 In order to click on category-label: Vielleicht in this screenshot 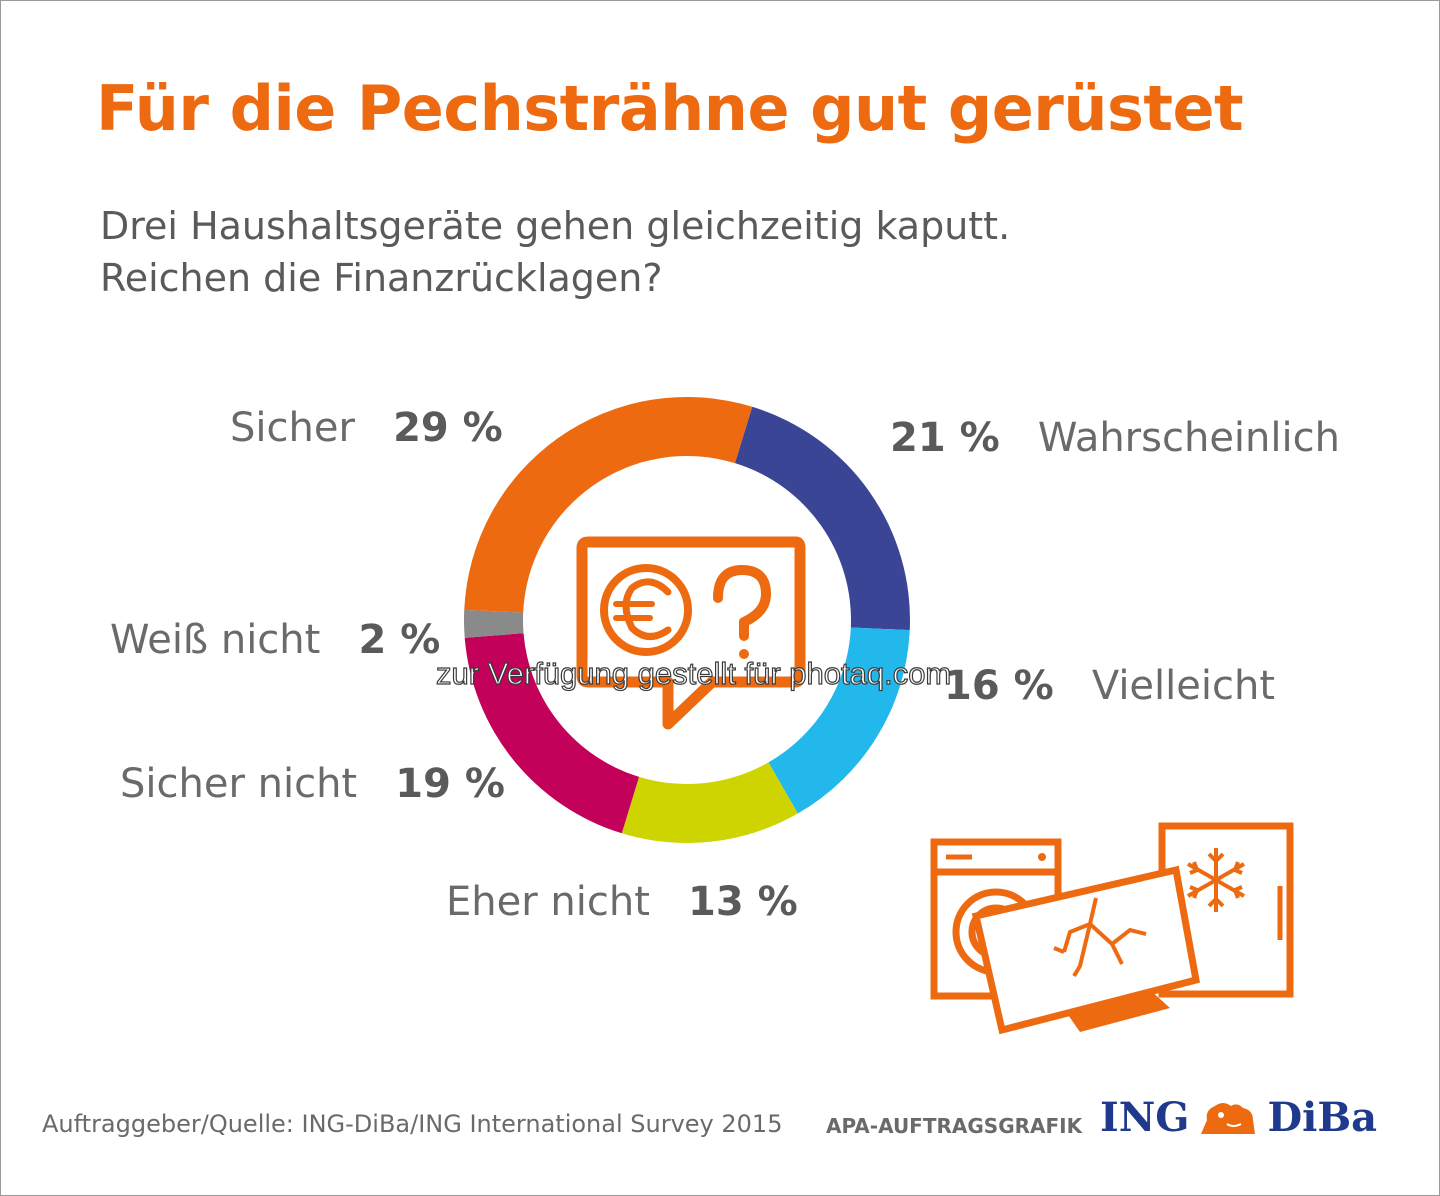, I will do `click(1183, 686)`.